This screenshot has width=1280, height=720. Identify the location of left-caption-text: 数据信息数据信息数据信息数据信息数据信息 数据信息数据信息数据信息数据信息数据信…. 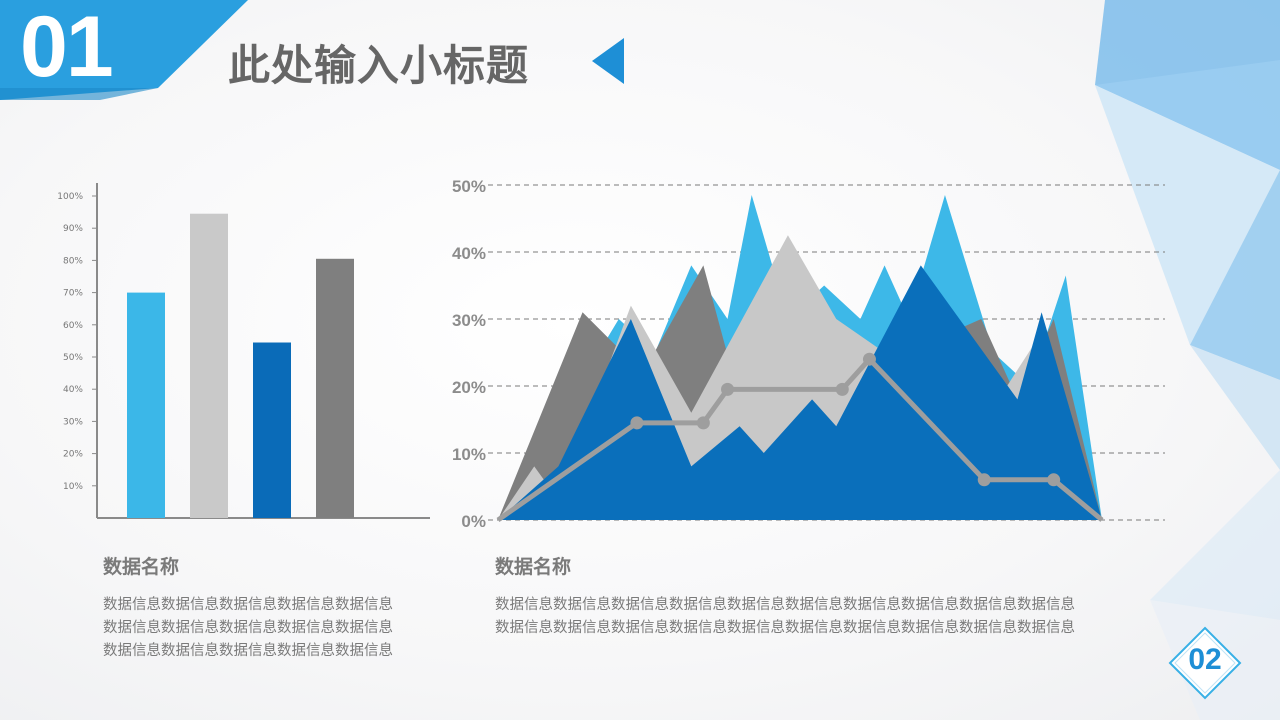
(248, 628).